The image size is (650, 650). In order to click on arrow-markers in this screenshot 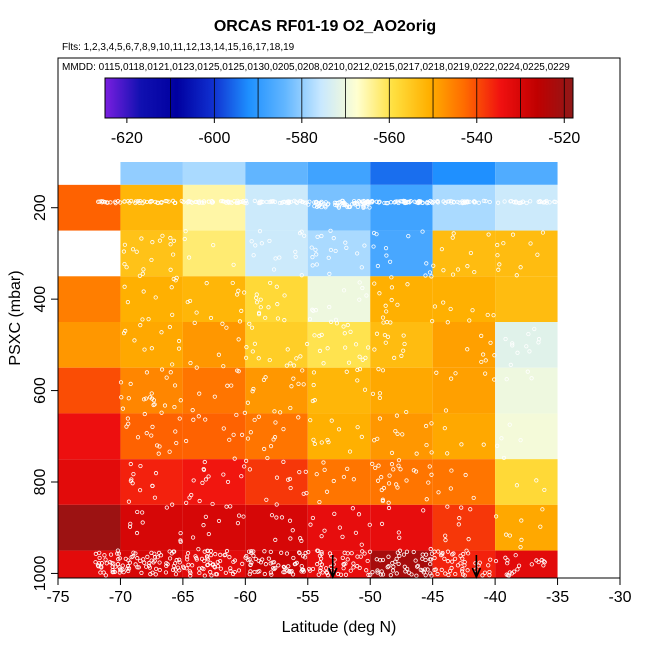, I will do `click(405, 567)`.